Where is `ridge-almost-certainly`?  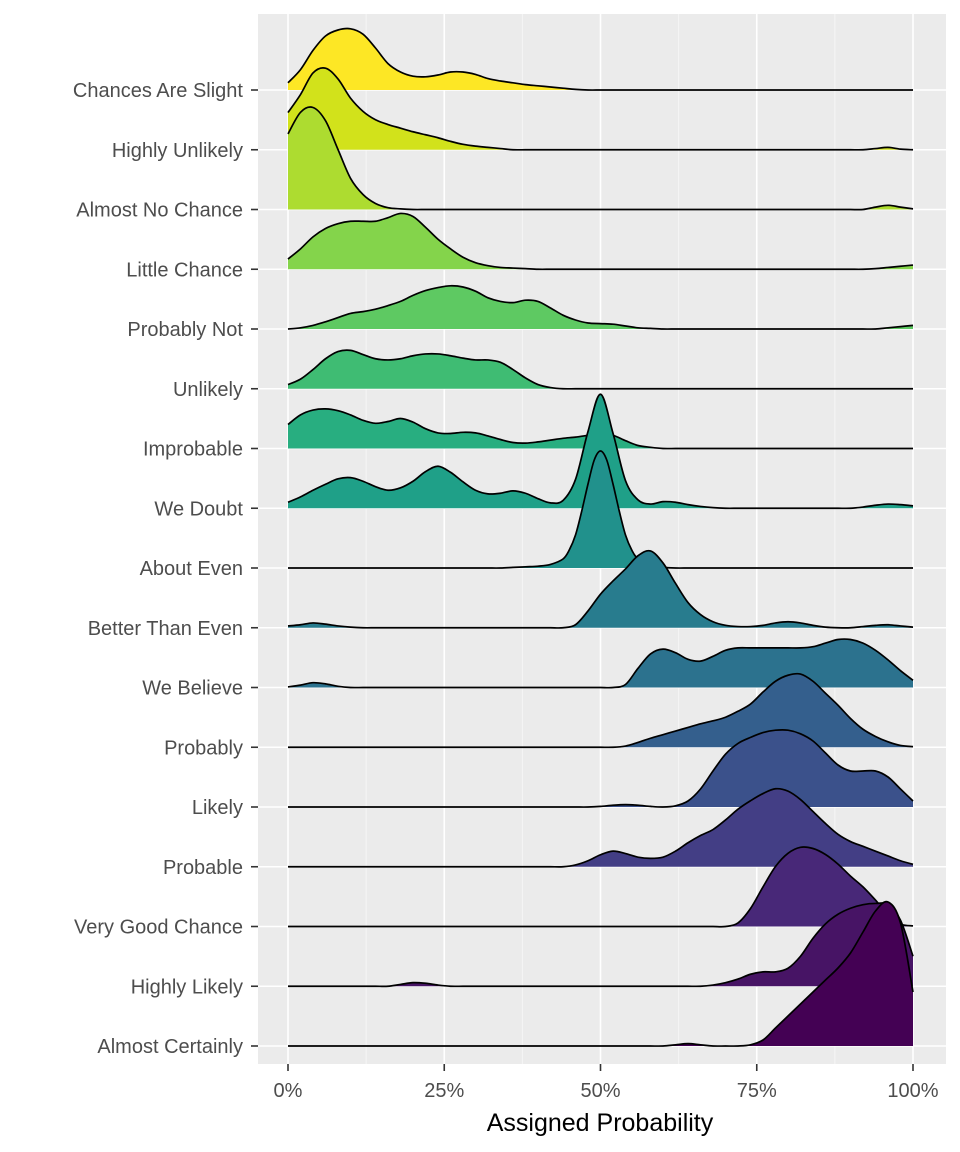
ridge-almost-certainly is located at coordinates (600, 973).